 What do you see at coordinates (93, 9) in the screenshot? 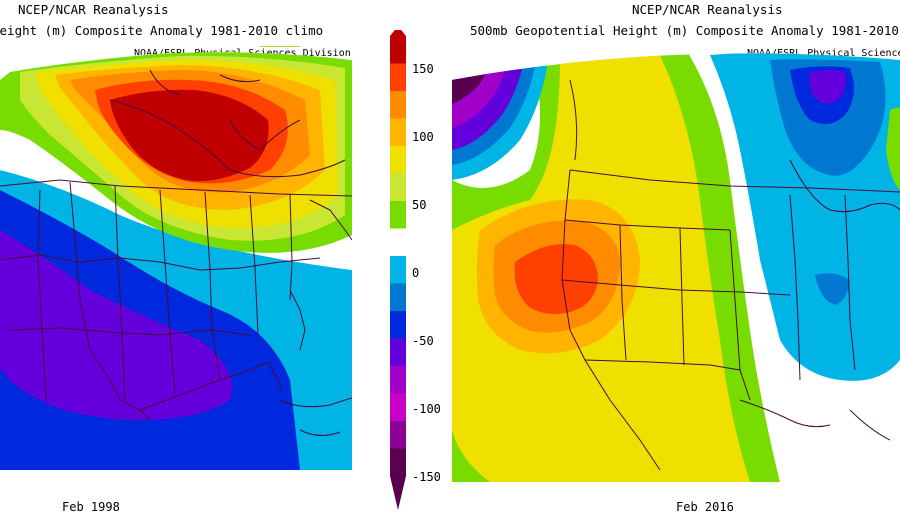
I see `left-title-line1: NCEP/NCAR Reanalysis` at bounding box center [93, 9].